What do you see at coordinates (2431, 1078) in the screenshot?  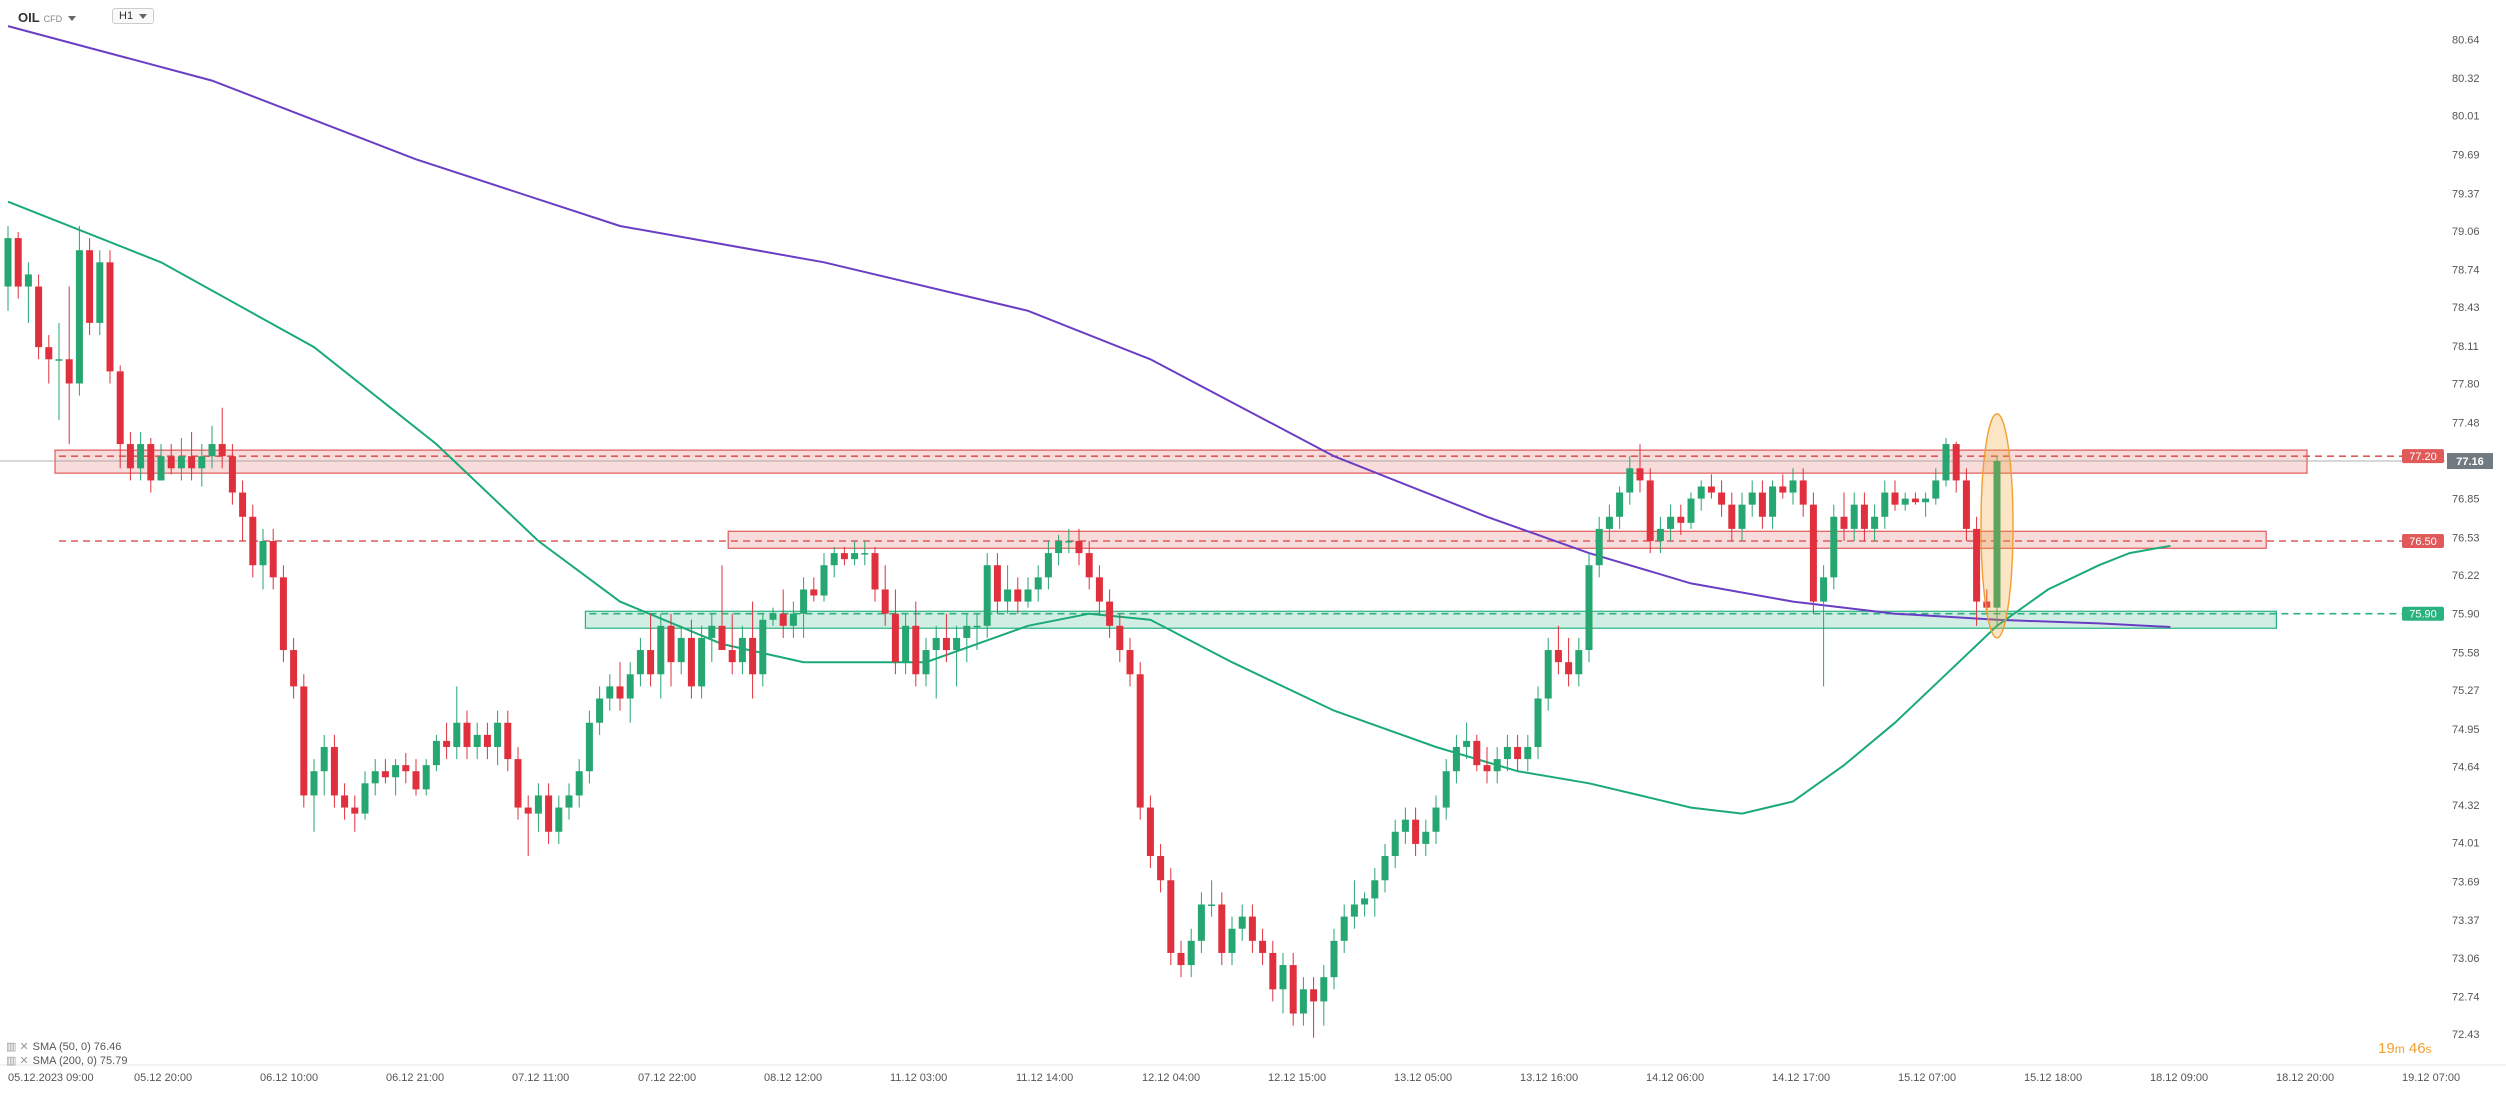 I see `x-tick-label: 19.12 07:00` at bounding box center [2431, 1078].